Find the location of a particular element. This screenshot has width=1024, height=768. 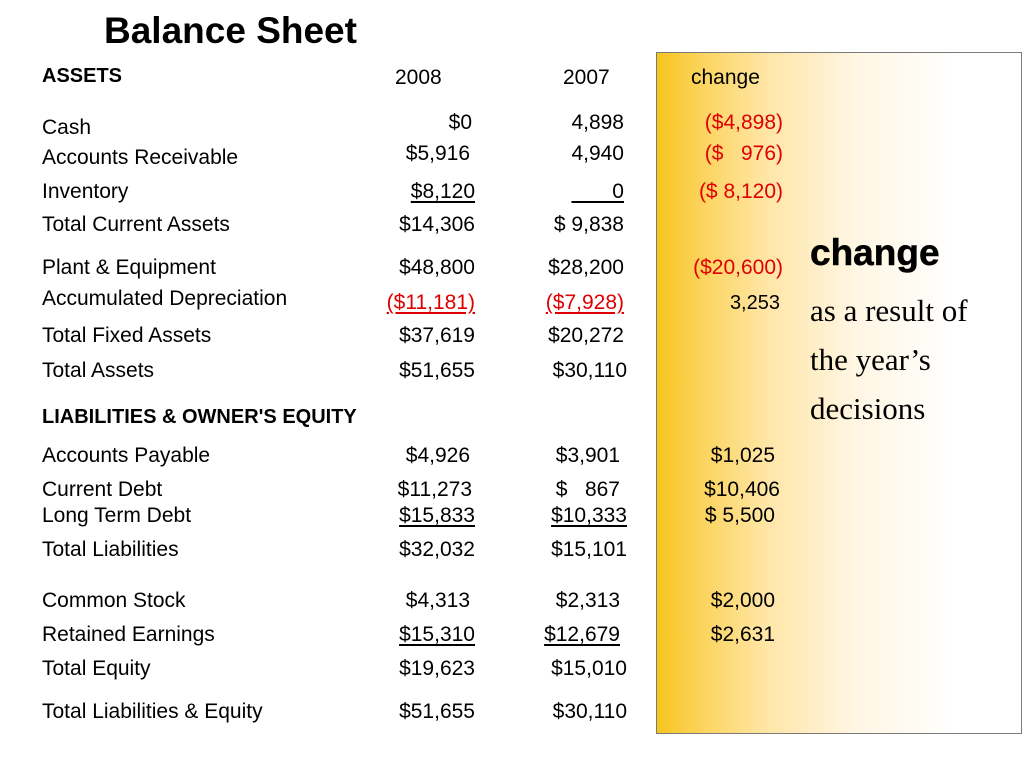

change-emphasis: change is located at coordinates (875, 253).